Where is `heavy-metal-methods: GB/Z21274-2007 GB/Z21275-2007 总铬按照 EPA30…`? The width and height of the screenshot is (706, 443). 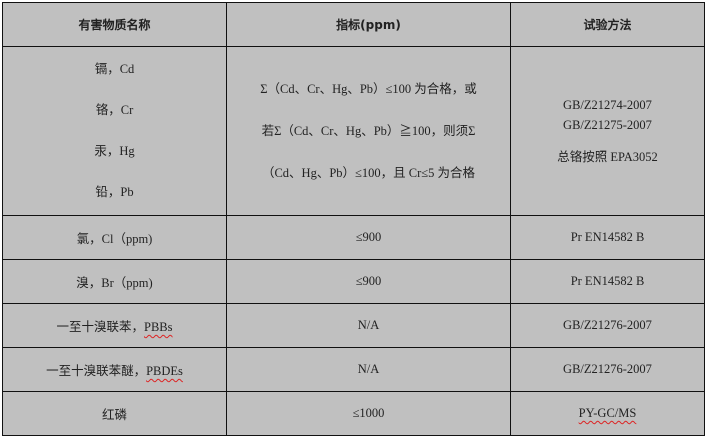 heavy-metal-methods: GB/Z21274-2007 GB/Z21275-2007 总铬按照 EPA30… is located at coordinates (607, 131).